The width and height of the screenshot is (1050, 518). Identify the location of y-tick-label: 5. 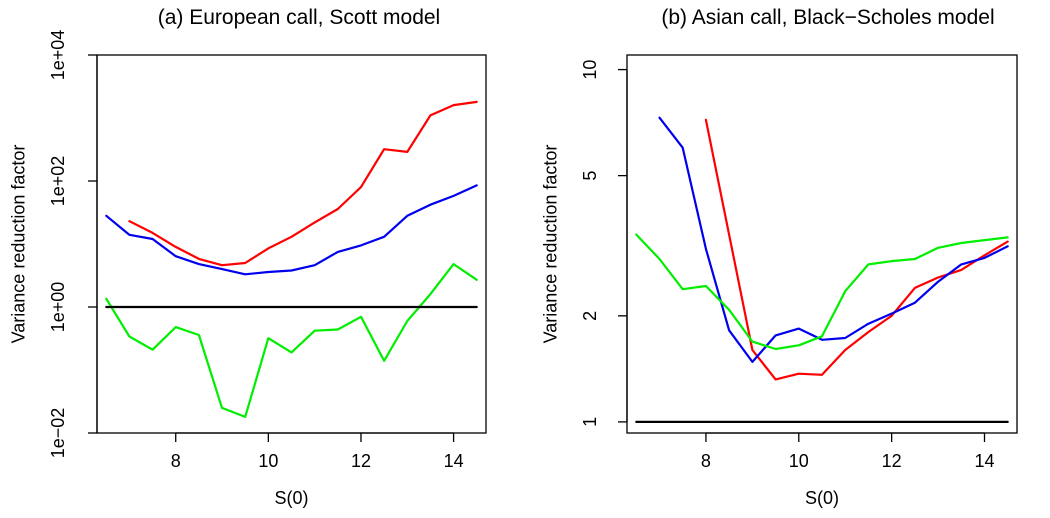
(590, 176).